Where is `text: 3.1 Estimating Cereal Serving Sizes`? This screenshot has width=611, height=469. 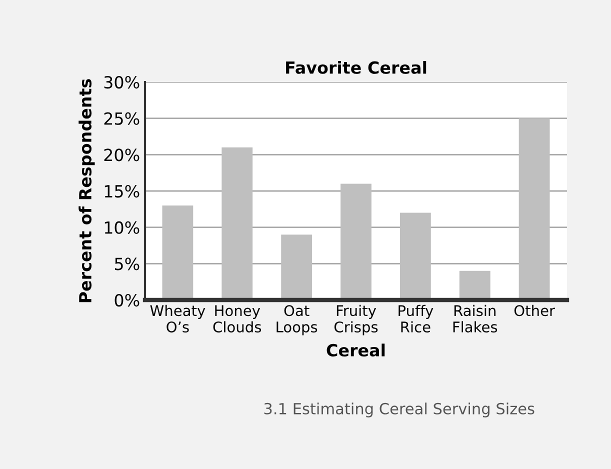
text: 3.1 Estimating Cereal Serving Sizes is located at coordinates (399, 410).